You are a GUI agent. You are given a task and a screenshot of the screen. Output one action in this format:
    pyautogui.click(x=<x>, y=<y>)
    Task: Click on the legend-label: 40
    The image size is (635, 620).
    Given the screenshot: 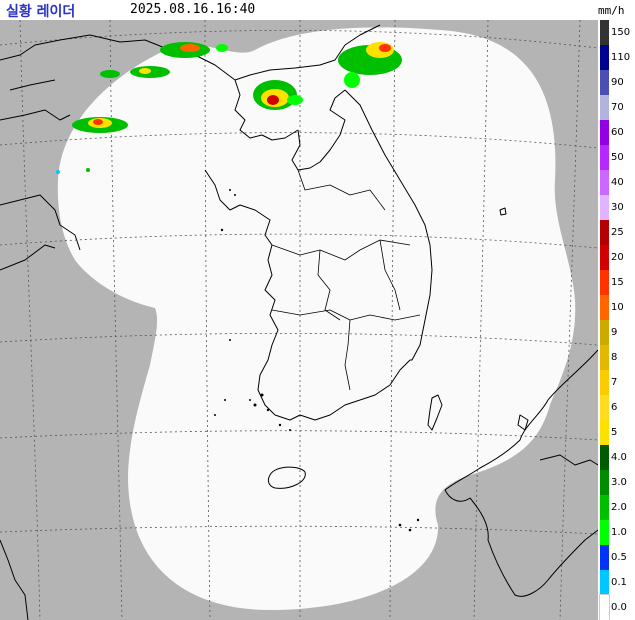 What is the action you would take?
    pyautogui.click(x=617, y=182)
    